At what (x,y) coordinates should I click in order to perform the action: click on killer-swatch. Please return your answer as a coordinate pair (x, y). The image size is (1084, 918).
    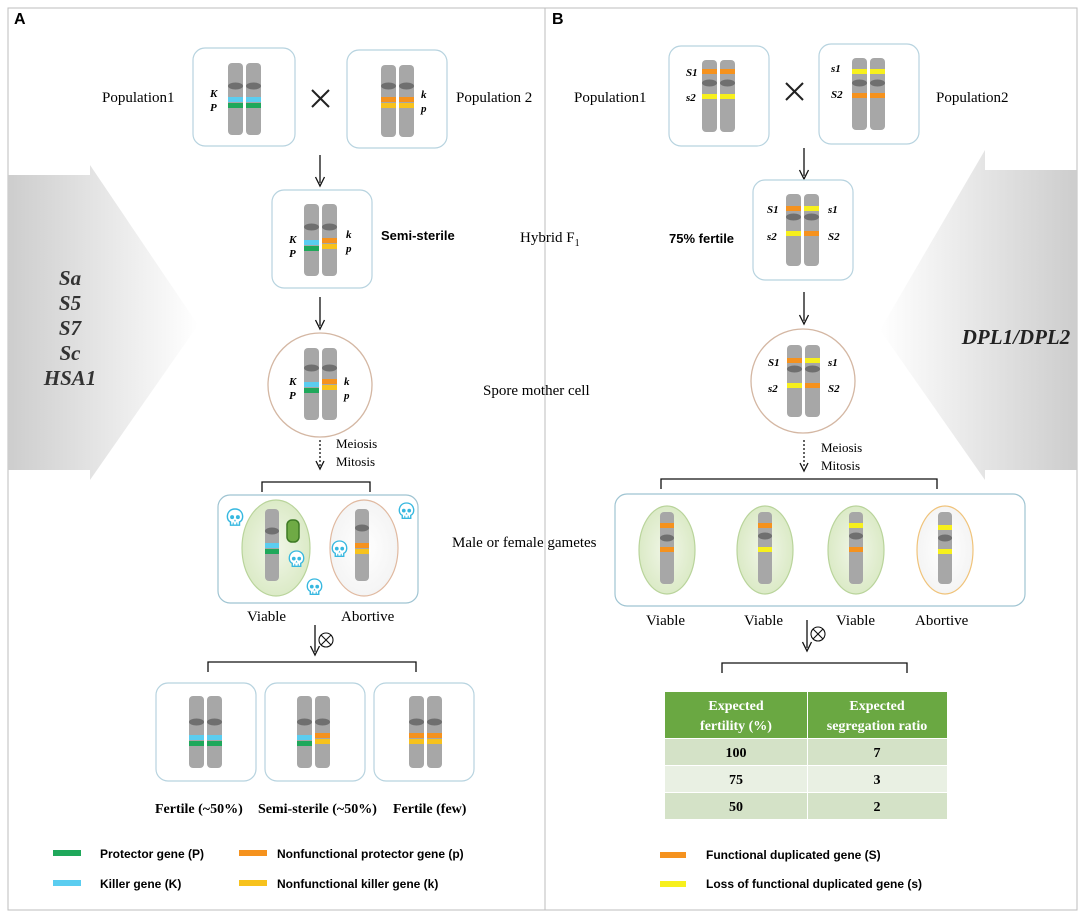
    Looking at the image, I should click on (67, 883).